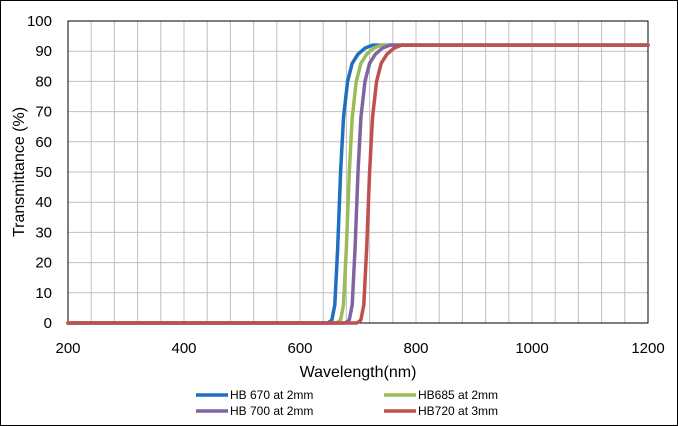 Image resolution: width=678 pixels, height=426 pixels. What do you see at coordinates (43, 81) in the screenshot?
I see `y-tick-label: 80` at bounding box center [43, 81].